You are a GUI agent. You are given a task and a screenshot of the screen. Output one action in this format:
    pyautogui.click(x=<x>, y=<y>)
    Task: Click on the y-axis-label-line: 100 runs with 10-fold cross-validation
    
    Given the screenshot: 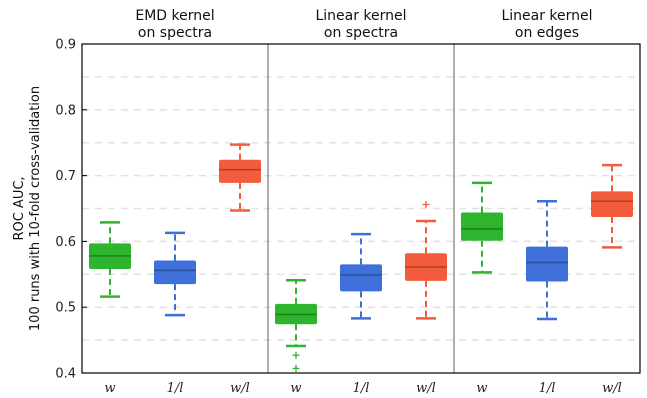 What is the action you would take?
    pyautogui.click(x=35, y=208)
    